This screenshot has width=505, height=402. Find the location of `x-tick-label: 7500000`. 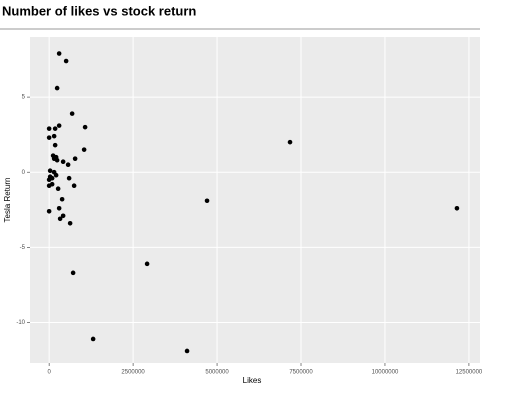

x-tick-label: 7500000 is located at coordinates (301, 373).